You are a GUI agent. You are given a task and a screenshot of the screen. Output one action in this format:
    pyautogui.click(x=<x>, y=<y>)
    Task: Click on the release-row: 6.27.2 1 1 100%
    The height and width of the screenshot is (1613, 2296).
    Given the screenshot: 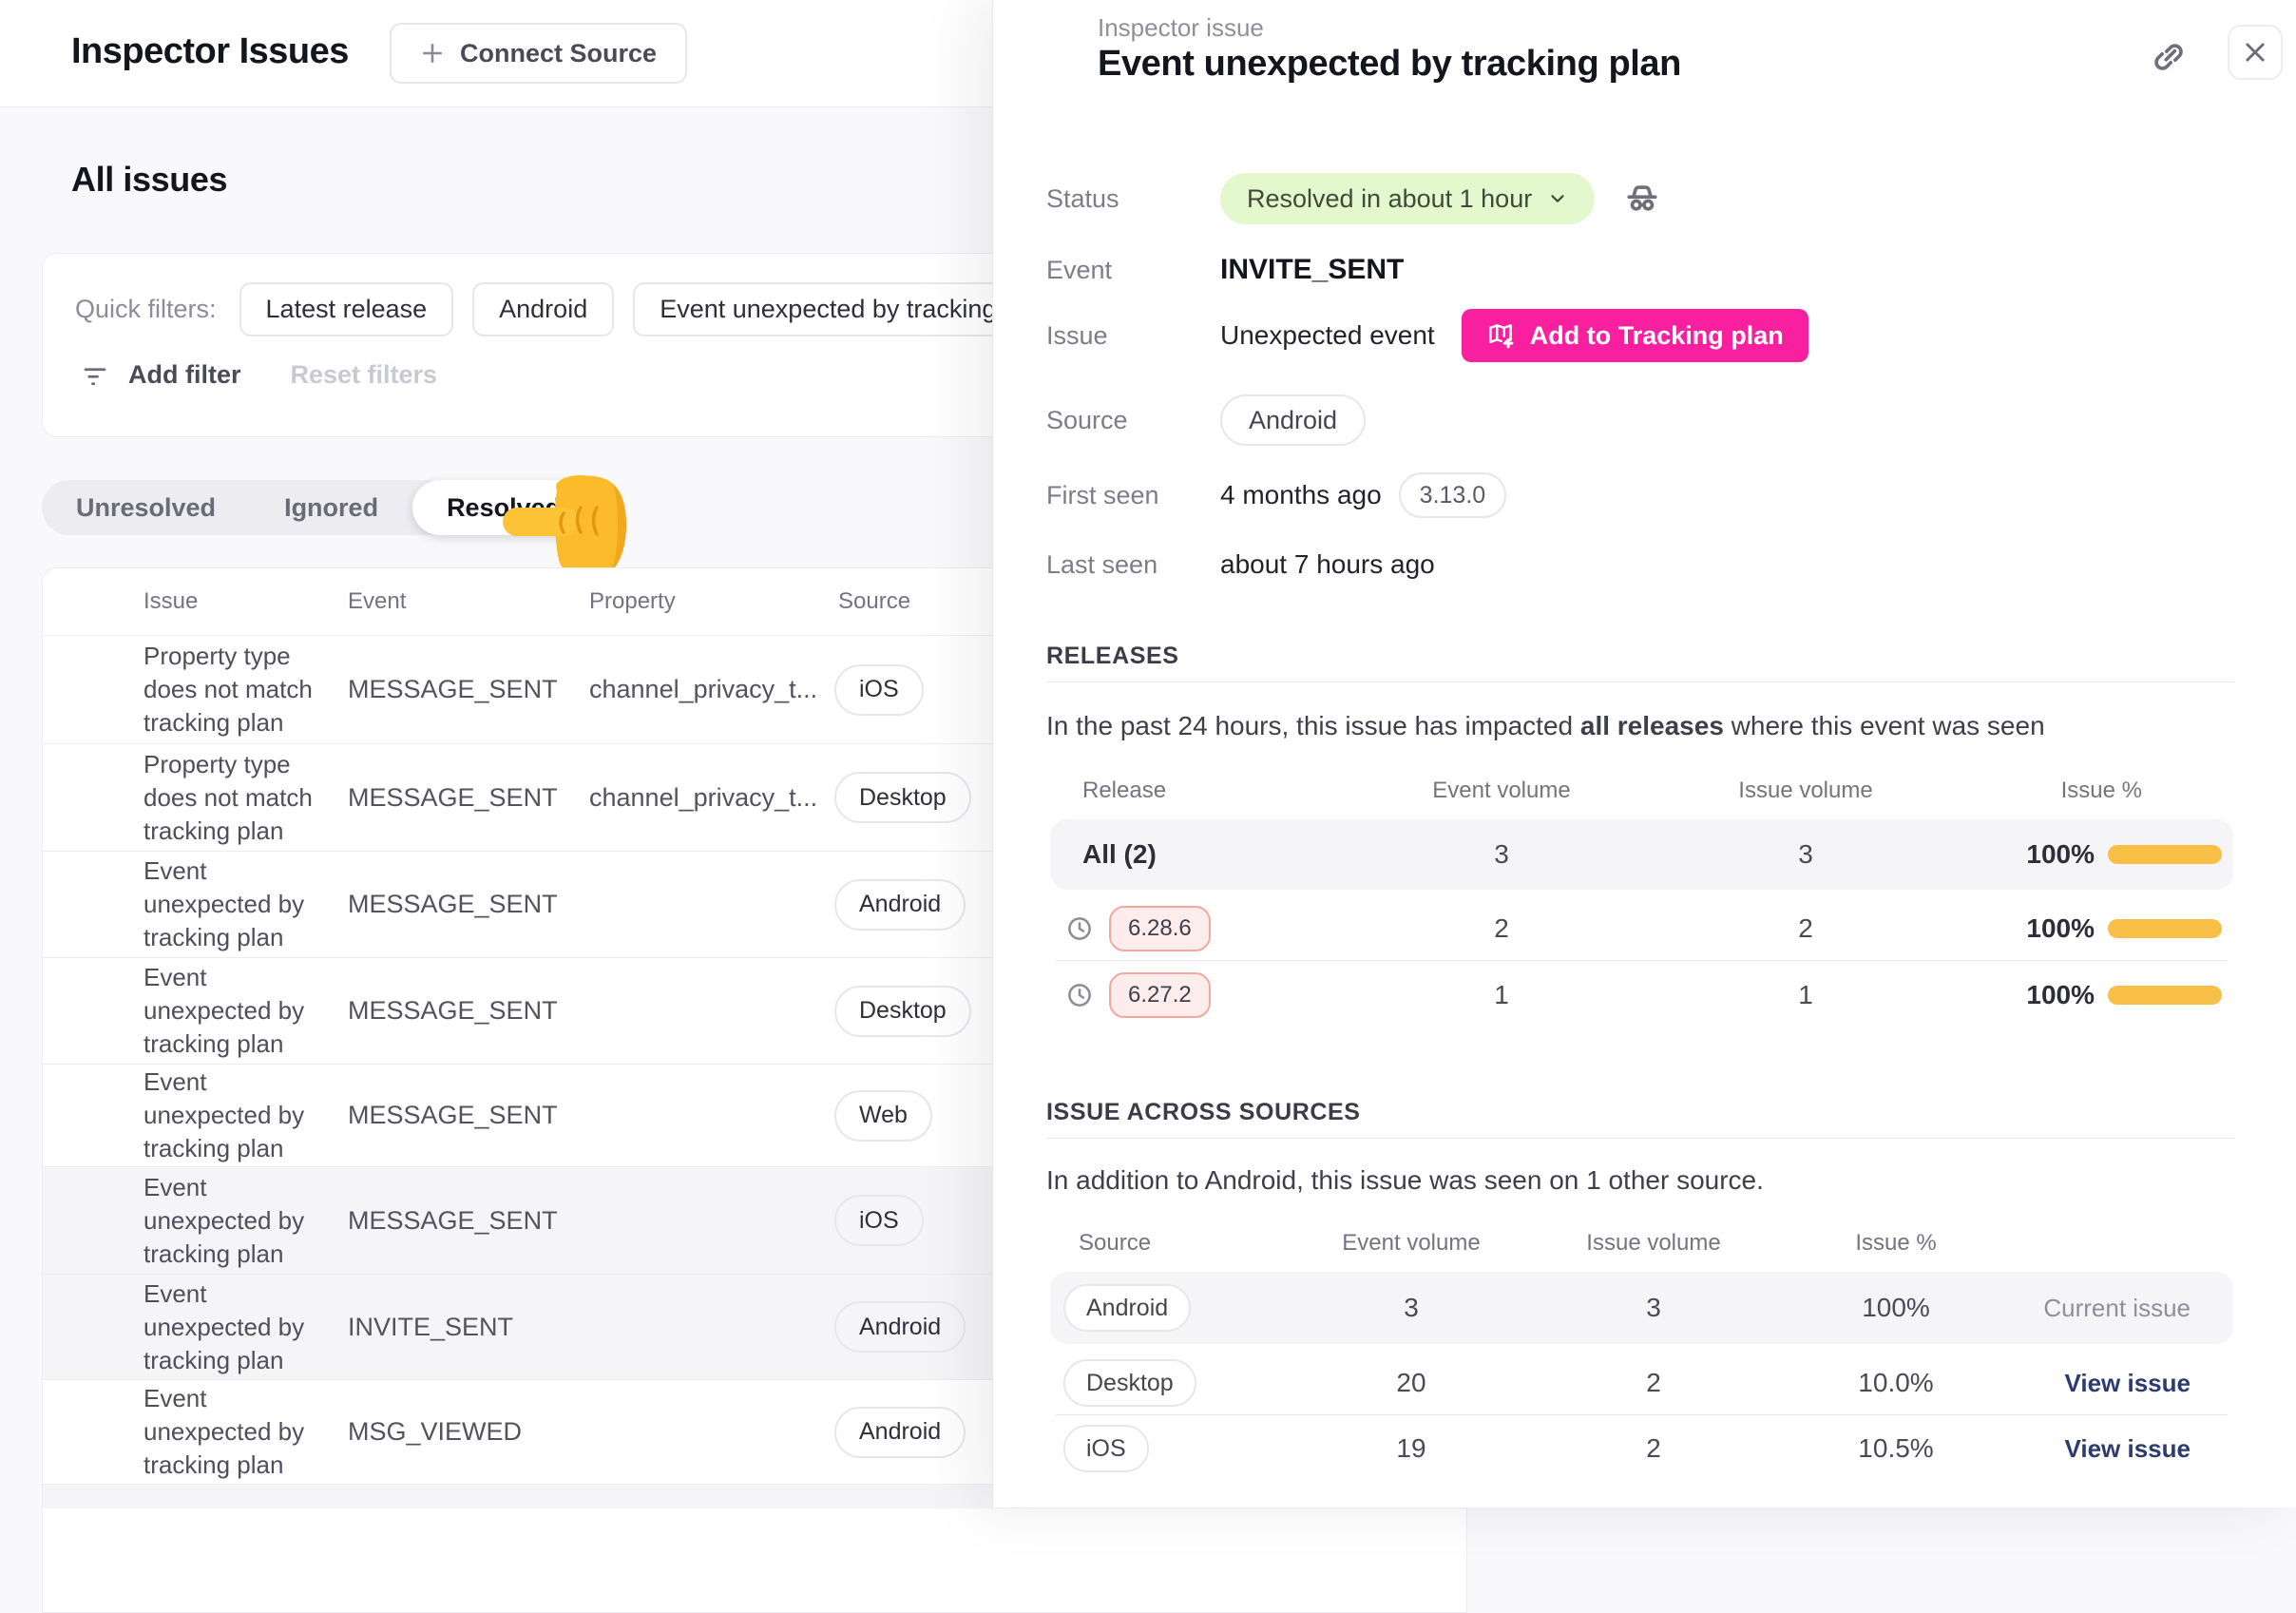 What is the action you would take?
    pyautogui.click(x=1641, y=995)
    